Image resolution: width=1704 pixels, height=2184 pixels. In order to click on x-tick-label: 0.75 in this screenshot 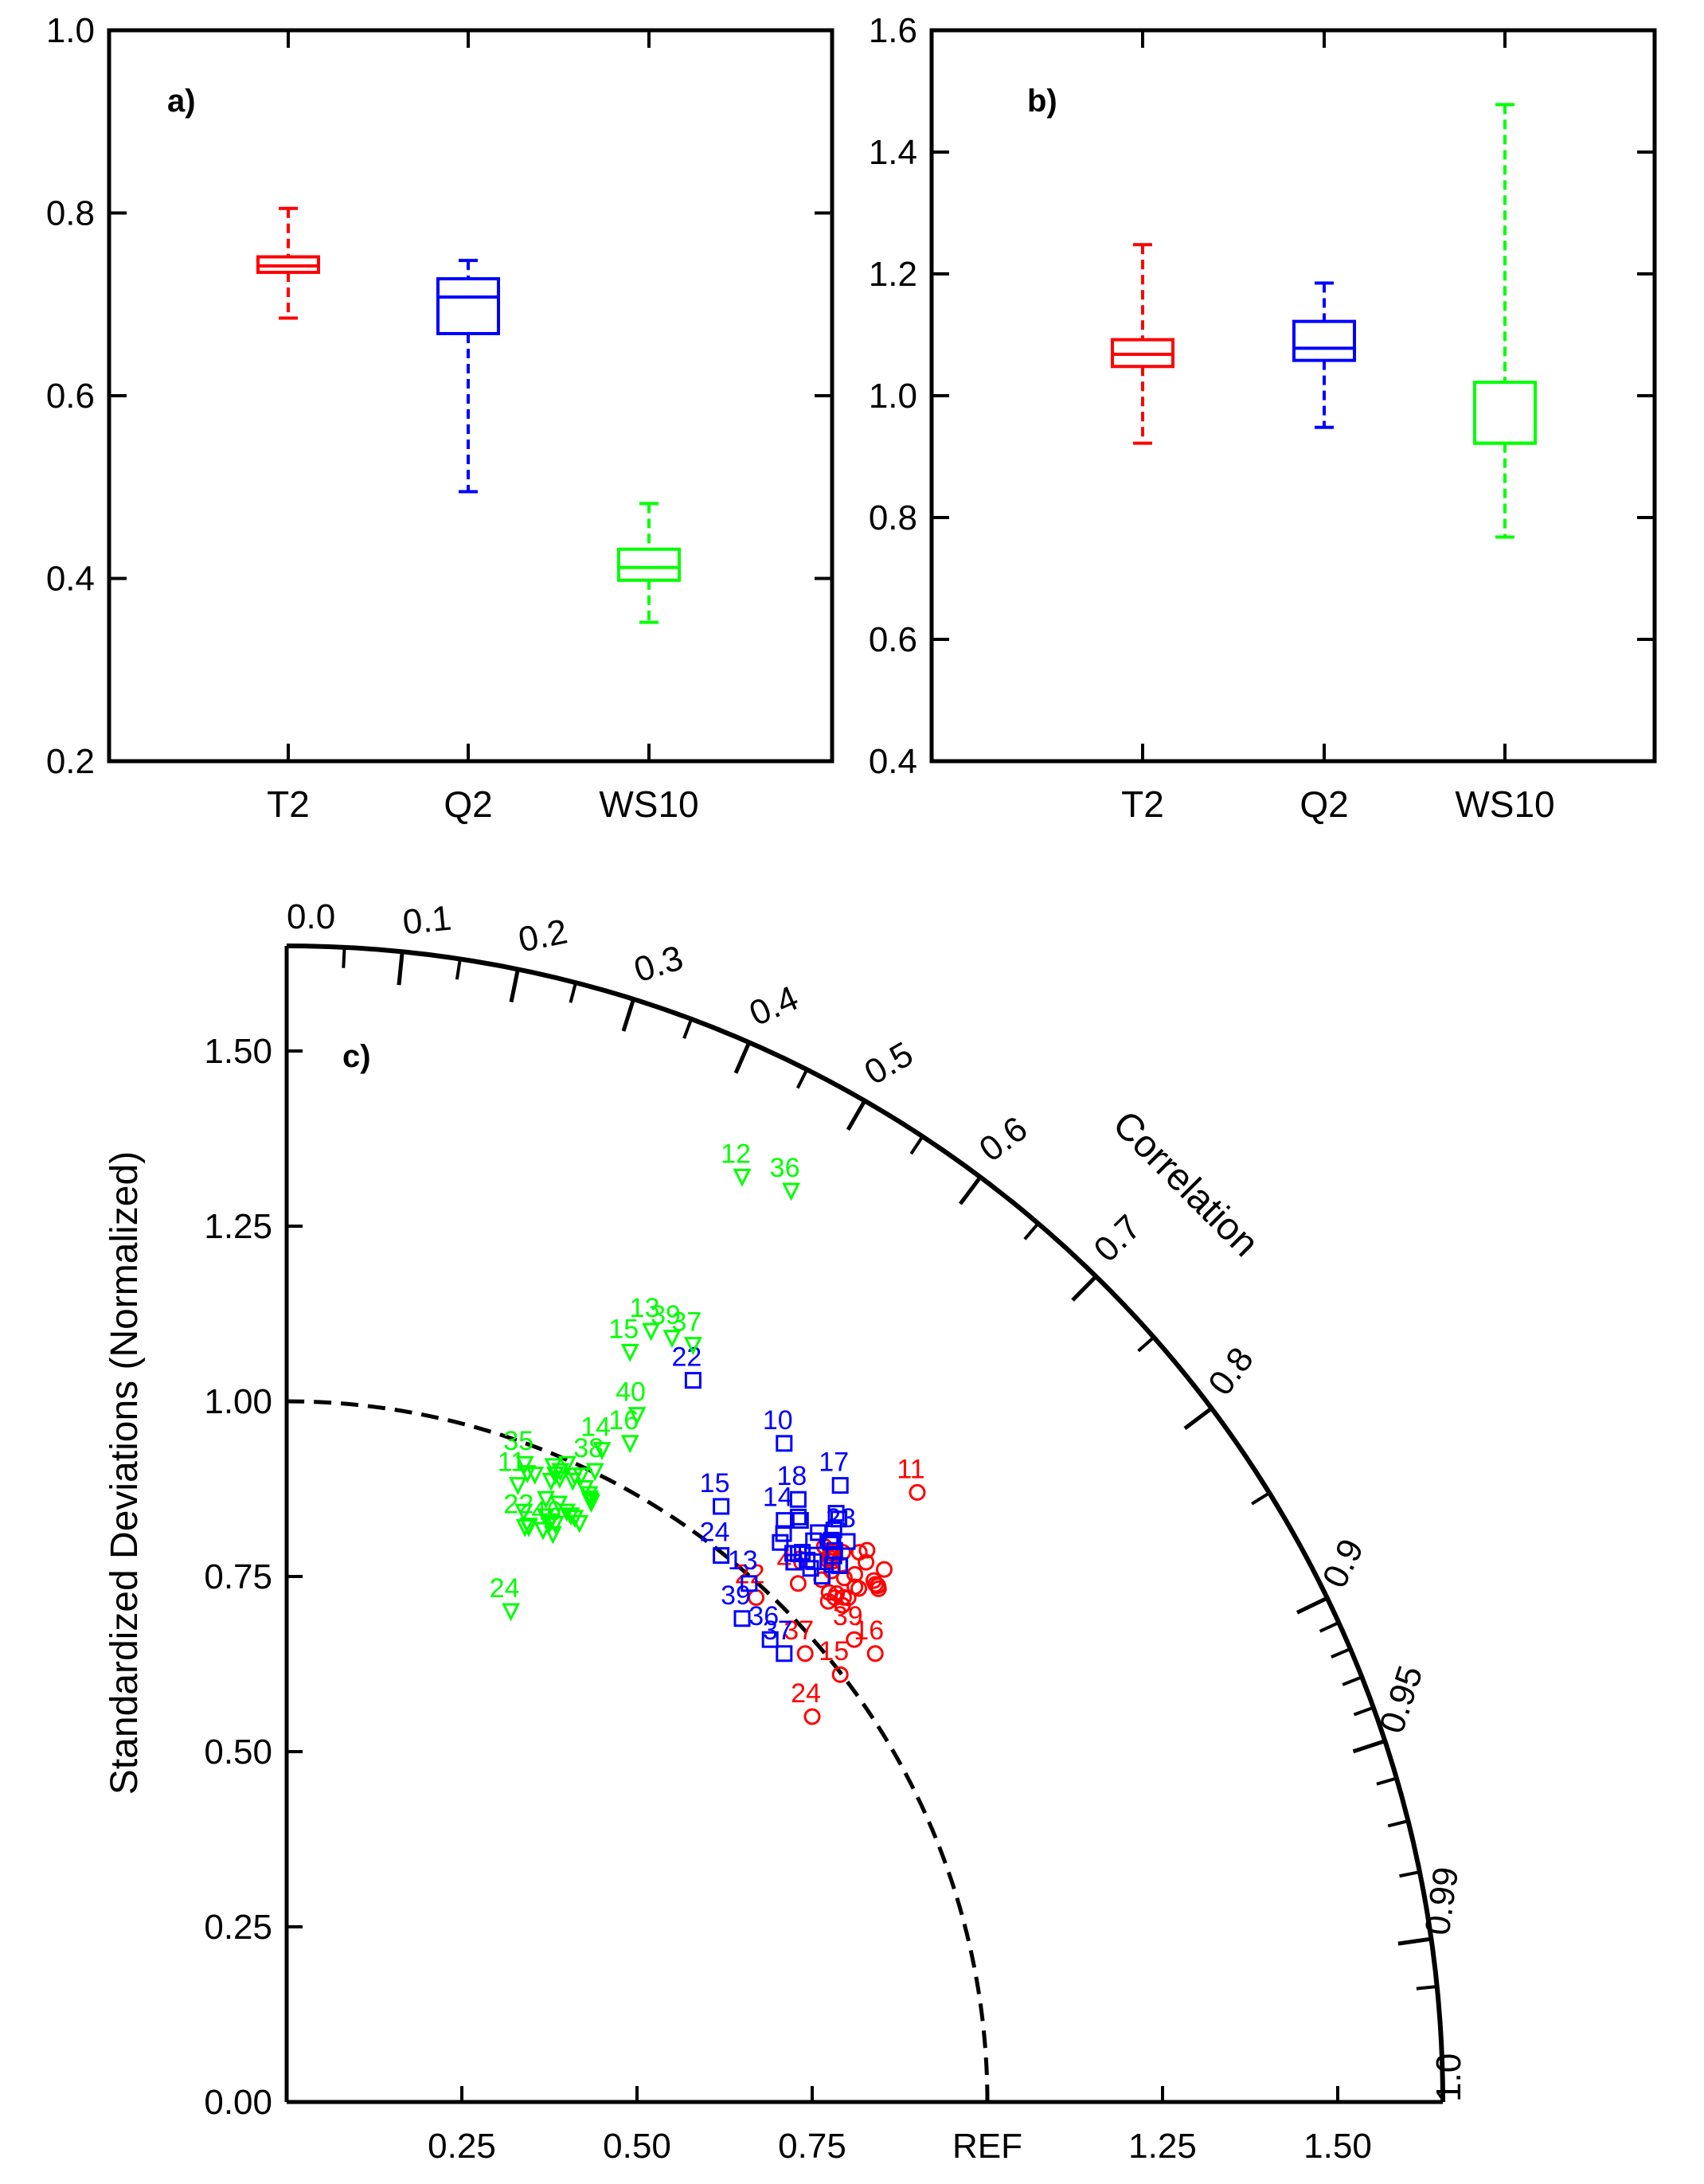, I will do `click(812, 2146)`.